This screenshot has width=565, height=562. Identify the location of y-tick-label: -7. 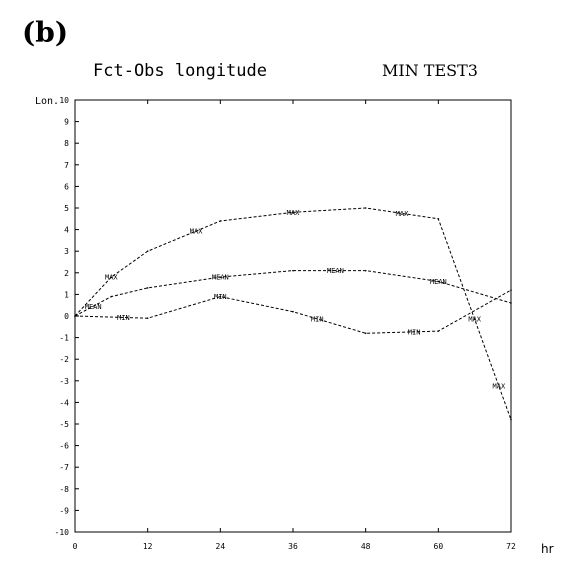
(64, 467).